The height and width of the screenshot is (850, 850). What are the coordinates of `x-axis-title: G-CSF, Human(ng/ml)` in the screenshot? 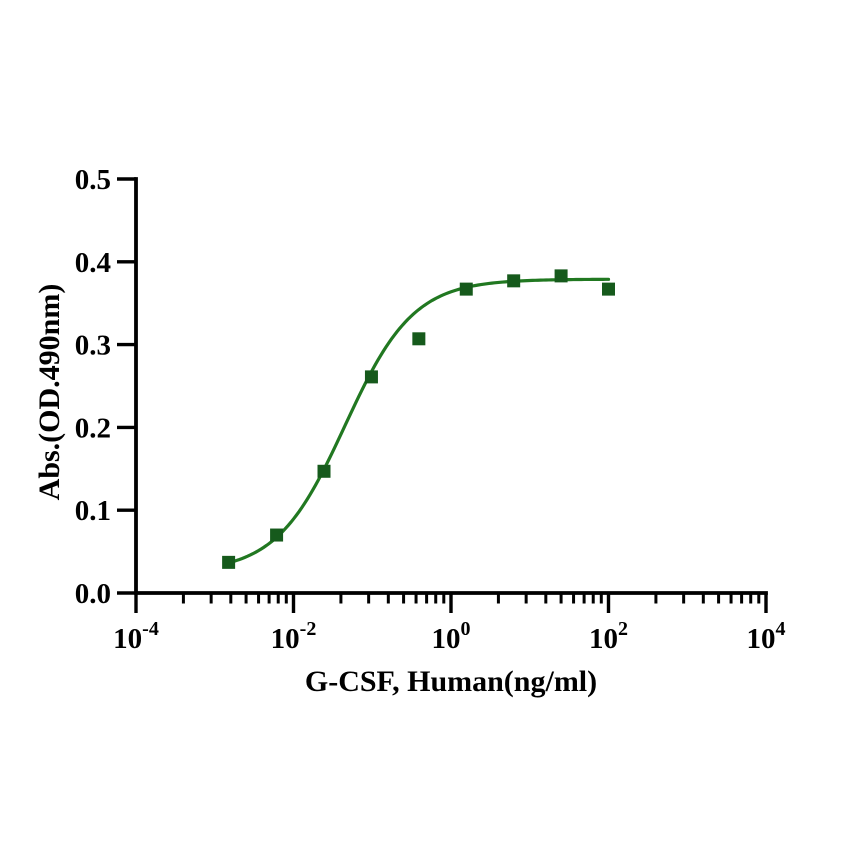 It's located at (451, 681).